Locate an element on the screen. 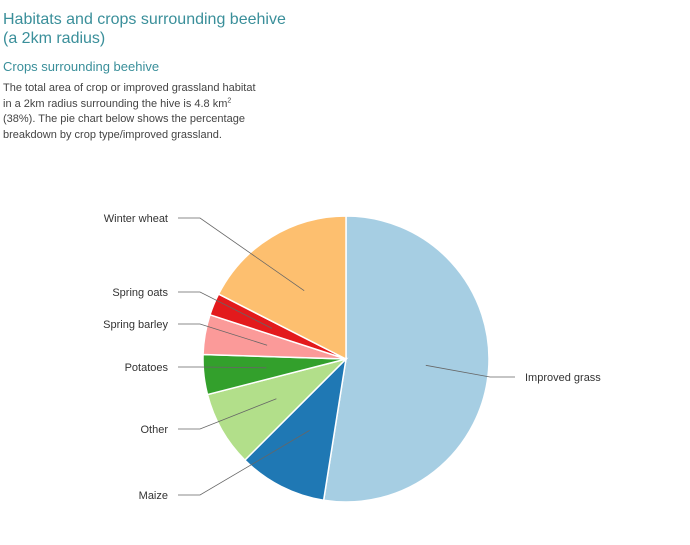 The height and width of the screenshot is (545, 690). leader-line-maize is located at coordinates (244, 463).